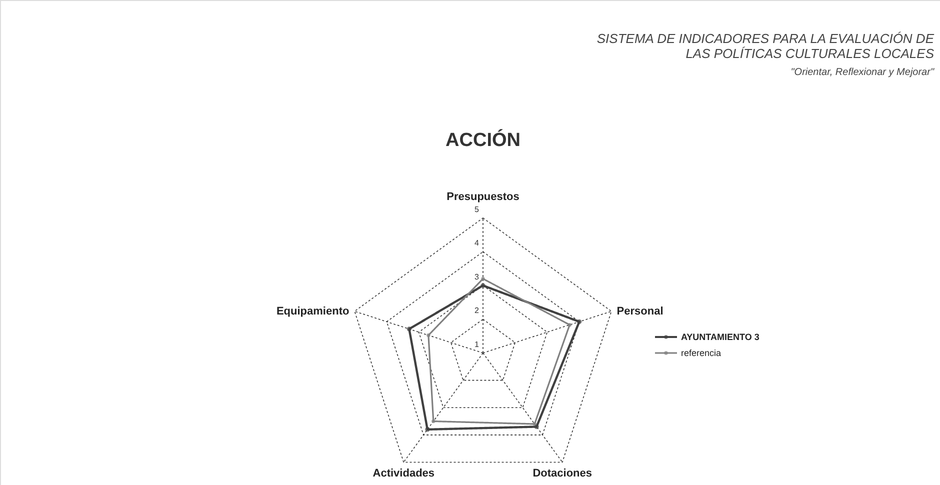  What do you see at coordinates (765, 46) in the screenshot?
I see `chart-subtitle: SISTEMA DE INDICADORES PARA LA EVALUACIÓN DE LAS POLÍTICAS CULTURALES LOCALES` at bounding box center [765, 46].